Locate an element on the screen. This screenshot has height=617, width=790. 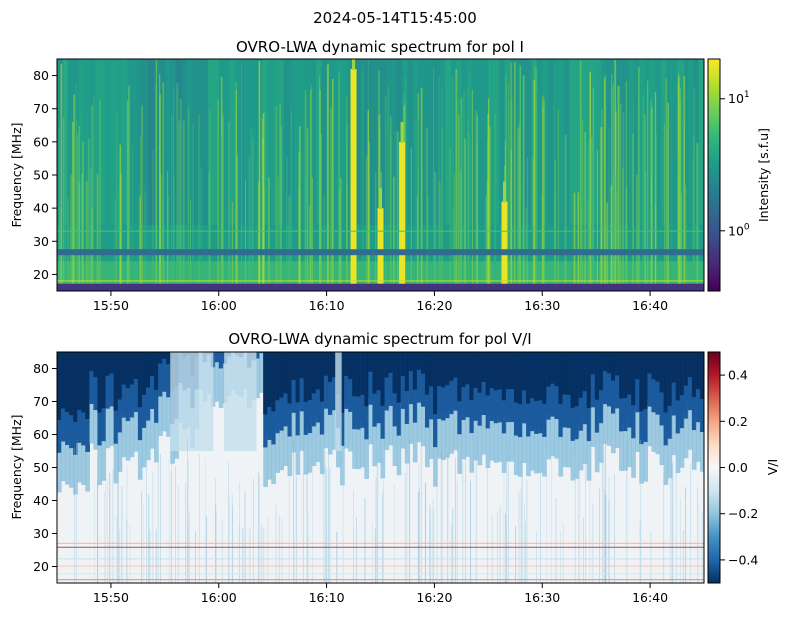
y-tick-label: 70 is located at coordinates (41, 401).